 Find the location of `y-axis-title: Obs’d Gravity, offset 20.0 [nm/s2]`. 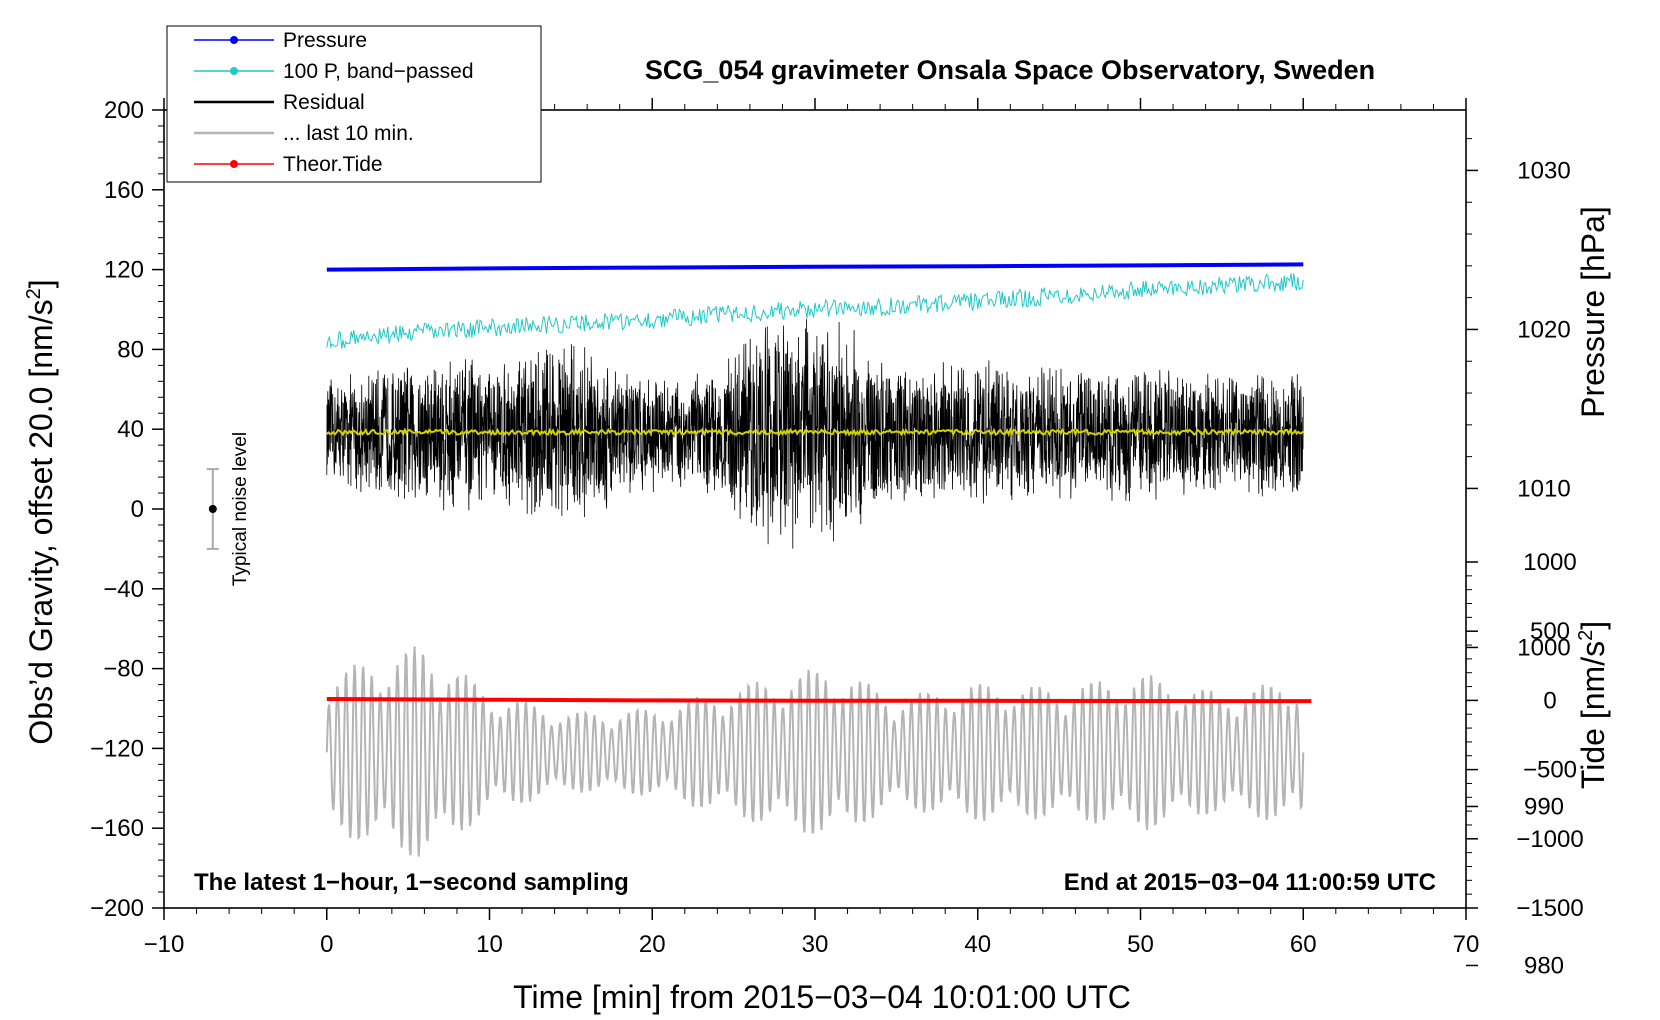

y-axis-title: Obs’d Gravity, offset 20.0 [nm/s2] is located at coordinates (41, 511).